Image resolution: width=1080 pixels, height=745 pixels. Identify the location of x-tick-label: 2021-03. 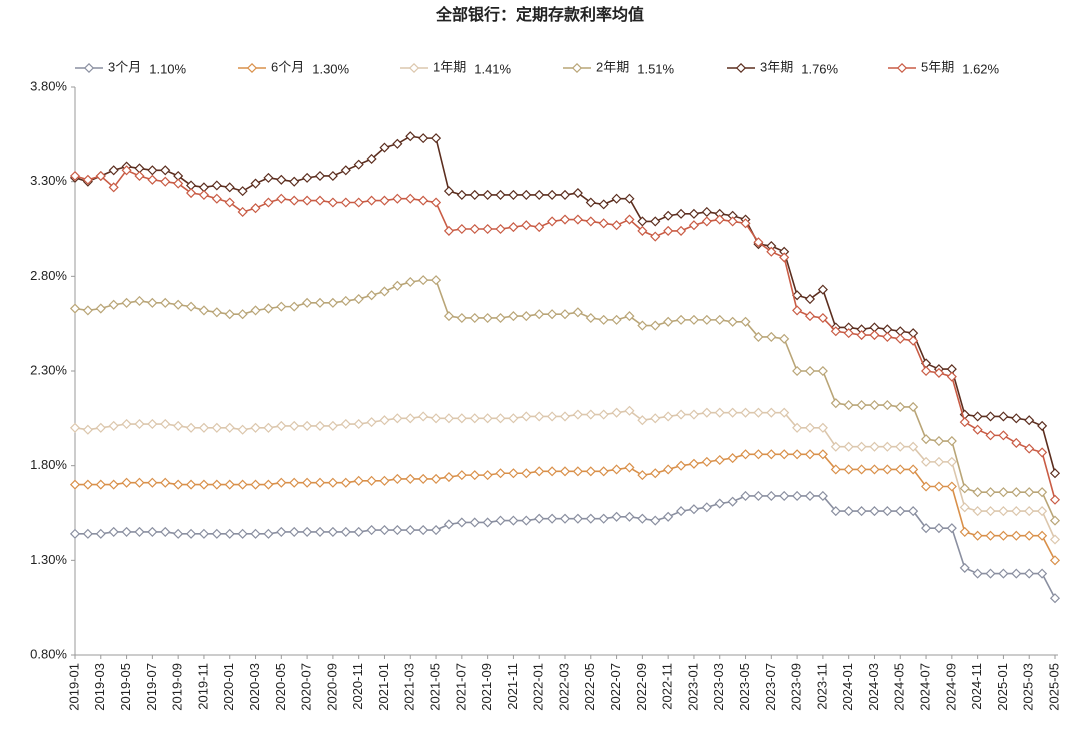
(409, 687).